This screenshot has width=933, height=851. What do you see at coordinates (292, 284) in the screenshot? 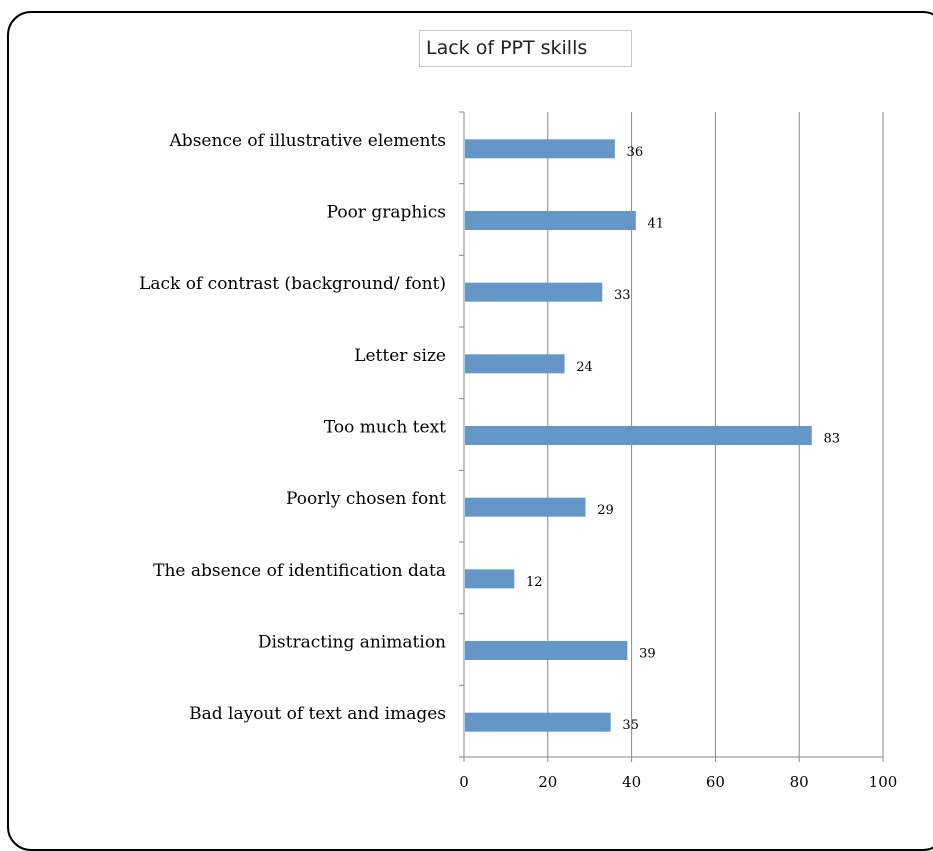
I see `category-label-2: Lack of contrast (background/ font)` at bounding box center [292, 284].